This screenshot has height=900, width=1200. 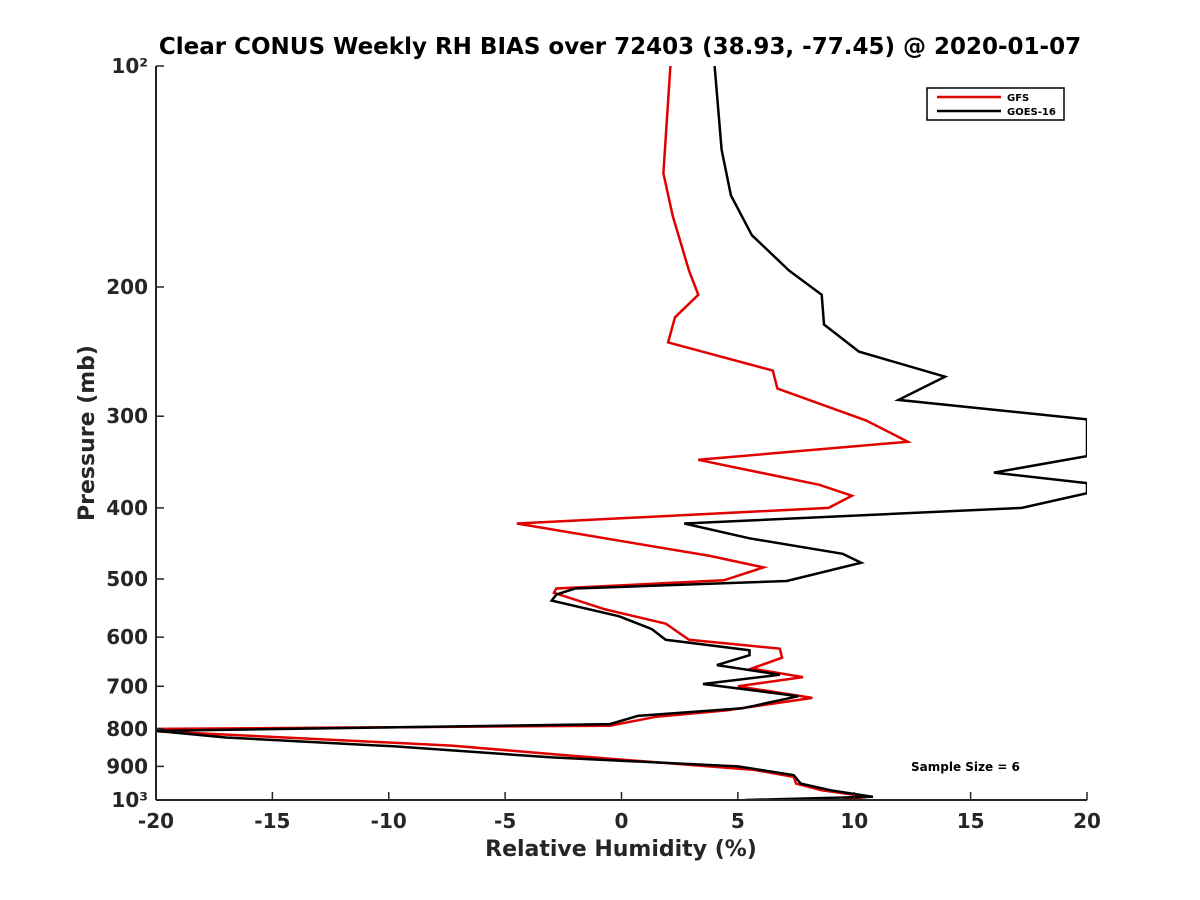 I want to click on y-tick-label: 10³, so click(x=129, y=800).